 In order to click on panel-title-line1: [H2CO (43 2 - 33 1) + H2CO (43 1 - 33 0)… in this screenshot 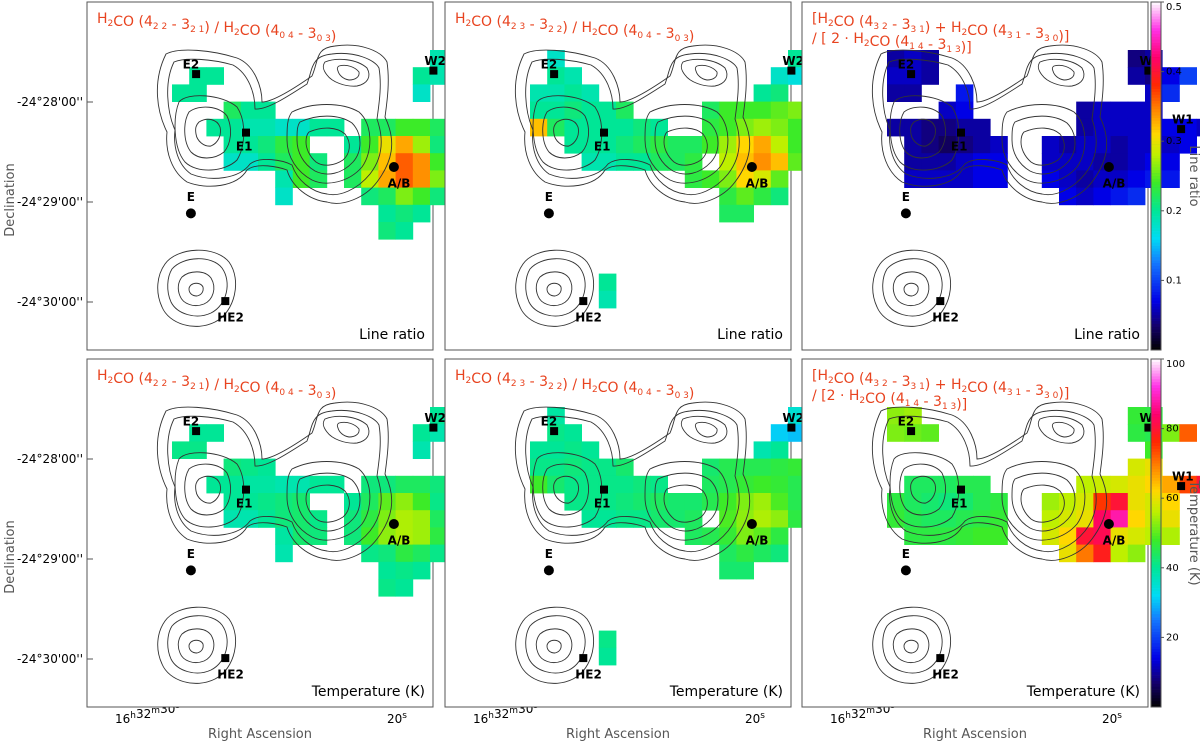, I will do `click(940, 28)`.